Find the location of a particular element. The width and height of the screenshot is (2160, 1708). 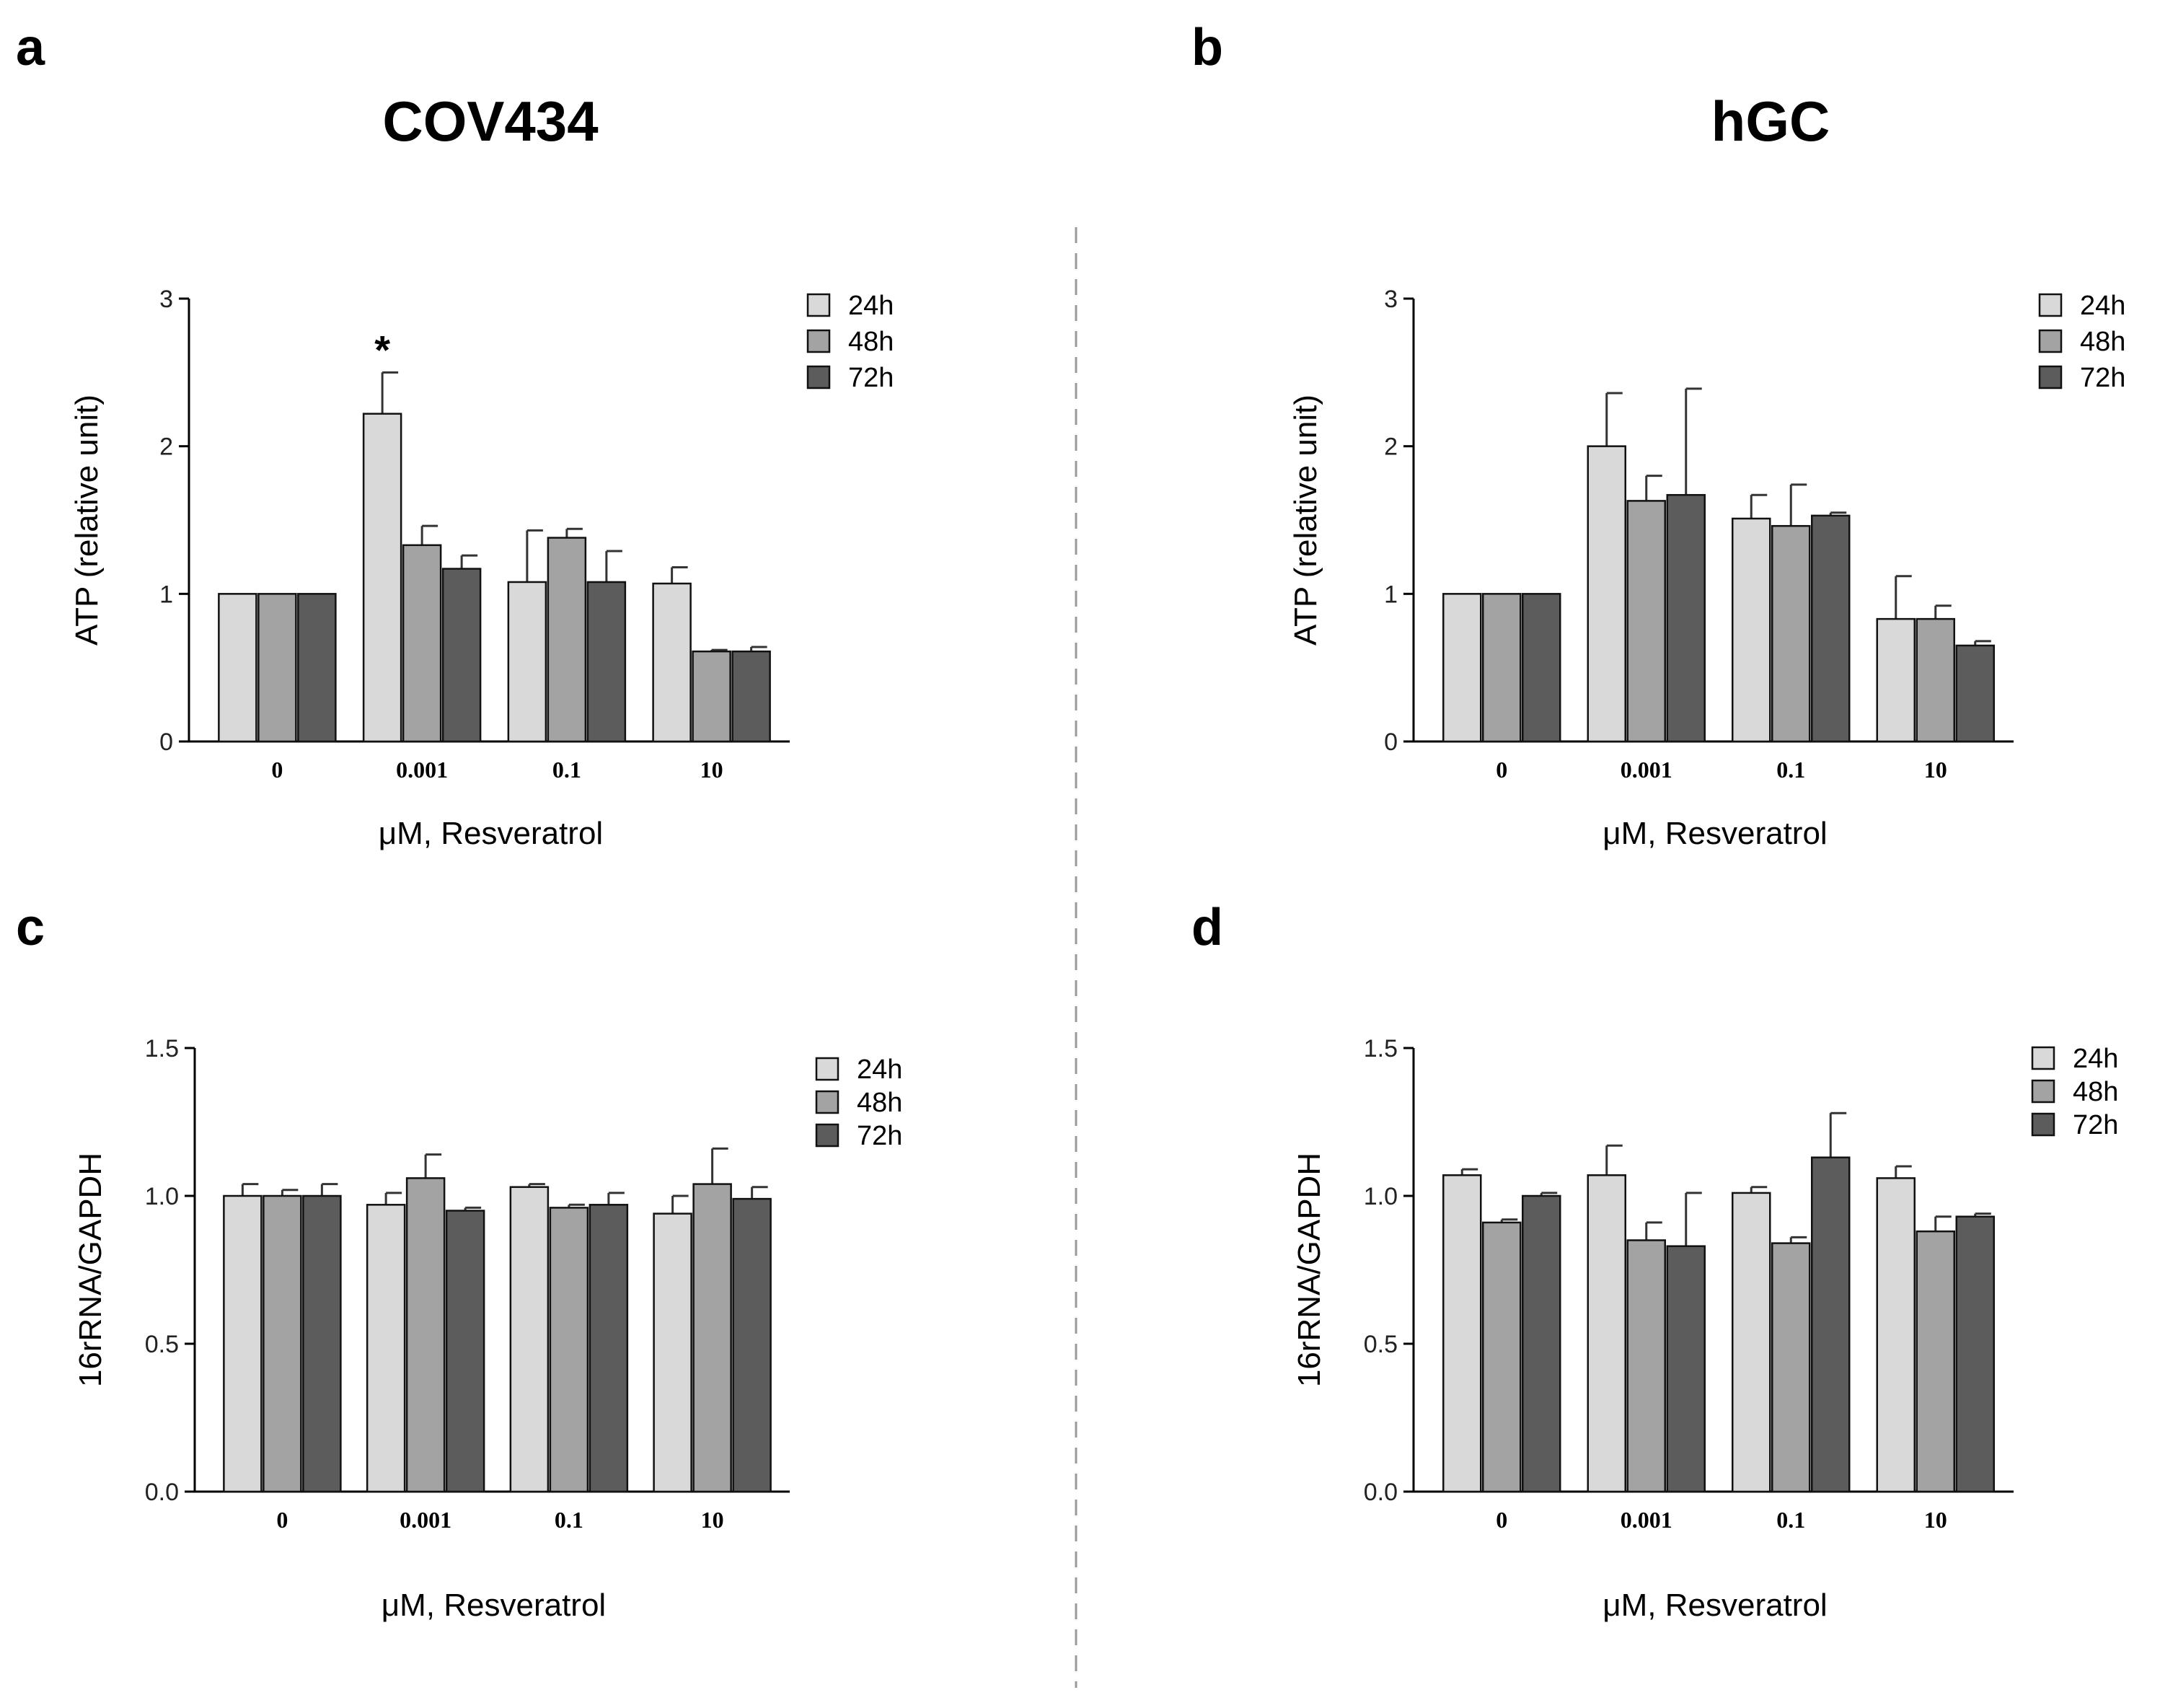

y-axis-title: 16rRNA/GAPDH is located at coordinates (1310, 1270).